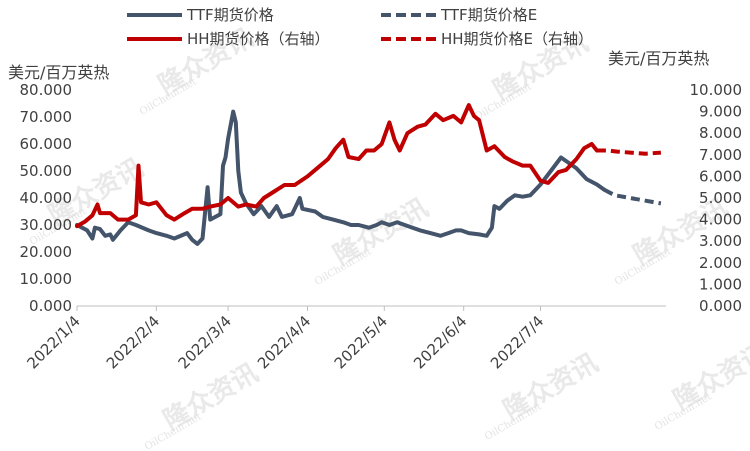 This screenshot has height=451, width=750. I want to click on y-left-tick-label: 40.000, so click(46, 198).